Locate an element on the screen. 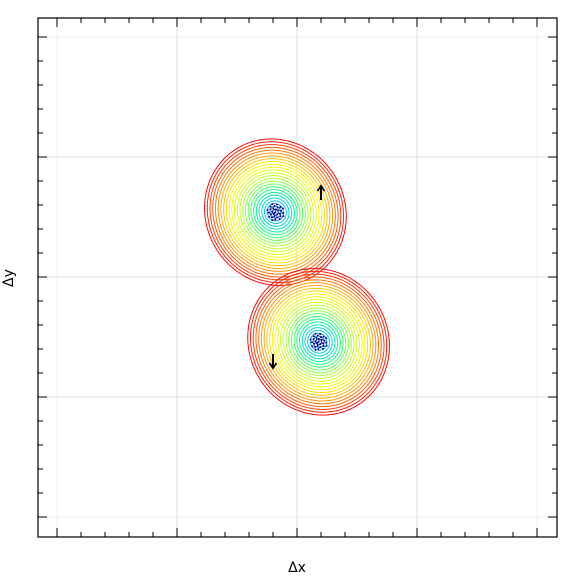 This screenshot has height=576, width=576. y-axis-label: Δy is located at coordinates (9, 278).